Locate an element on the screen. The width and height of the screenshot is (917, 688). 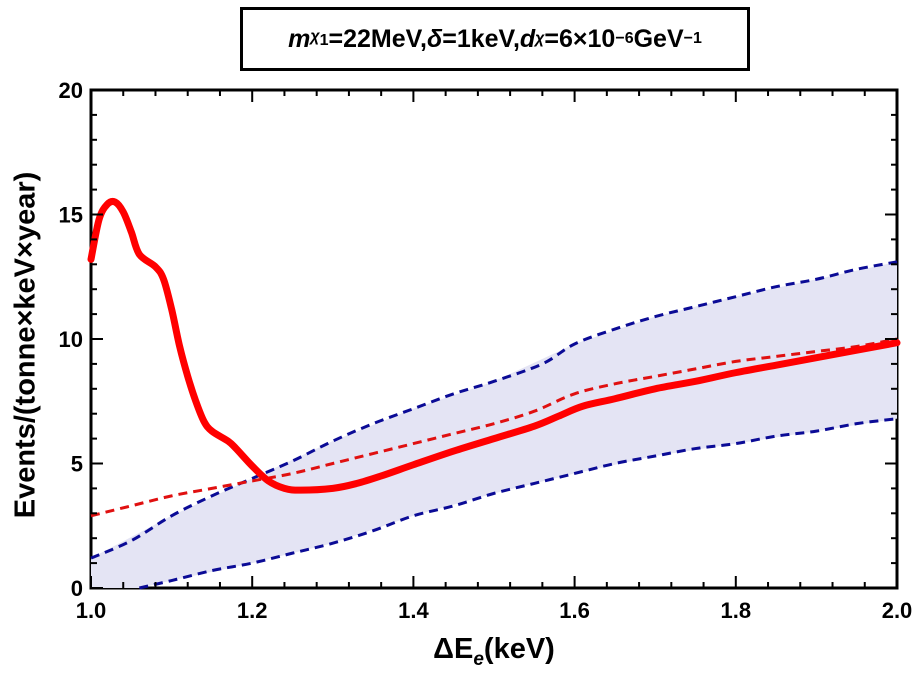
y-tick-label: 10 is located at coordinates (71, 339).